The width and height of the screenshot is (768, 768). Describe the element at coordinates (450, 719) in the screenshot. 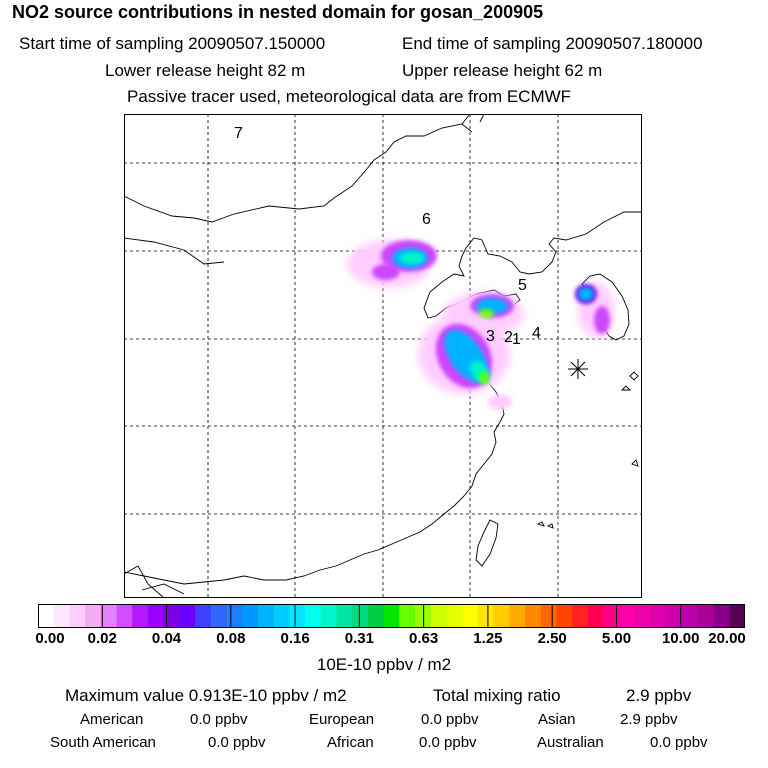

I see `region-value-european: 0.0 ppbv` at that location.